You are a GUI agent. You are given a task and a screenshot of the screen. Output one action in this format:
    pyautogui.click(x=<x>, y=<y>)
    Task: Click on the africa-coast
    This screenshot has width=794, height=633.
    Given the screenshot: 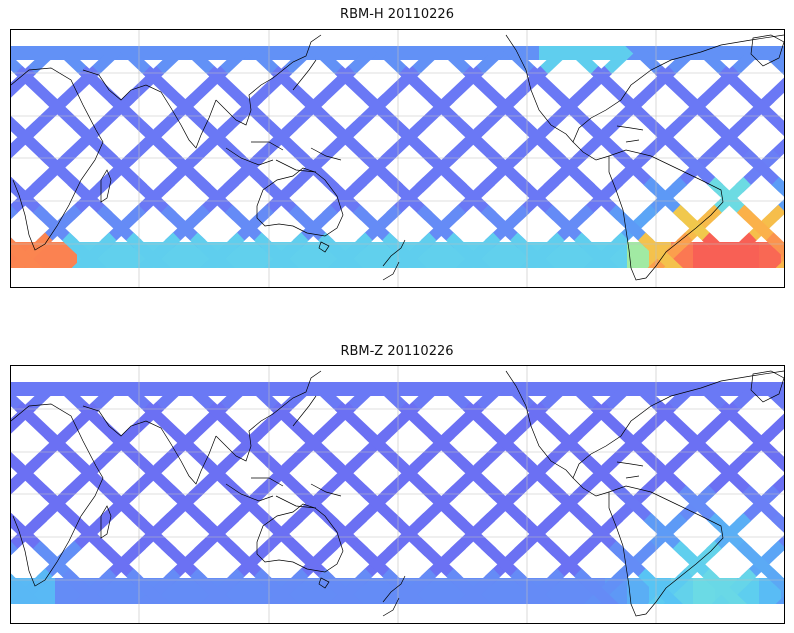 What is the action you would take?
    pyautogui.click(x=57, y=495)
    